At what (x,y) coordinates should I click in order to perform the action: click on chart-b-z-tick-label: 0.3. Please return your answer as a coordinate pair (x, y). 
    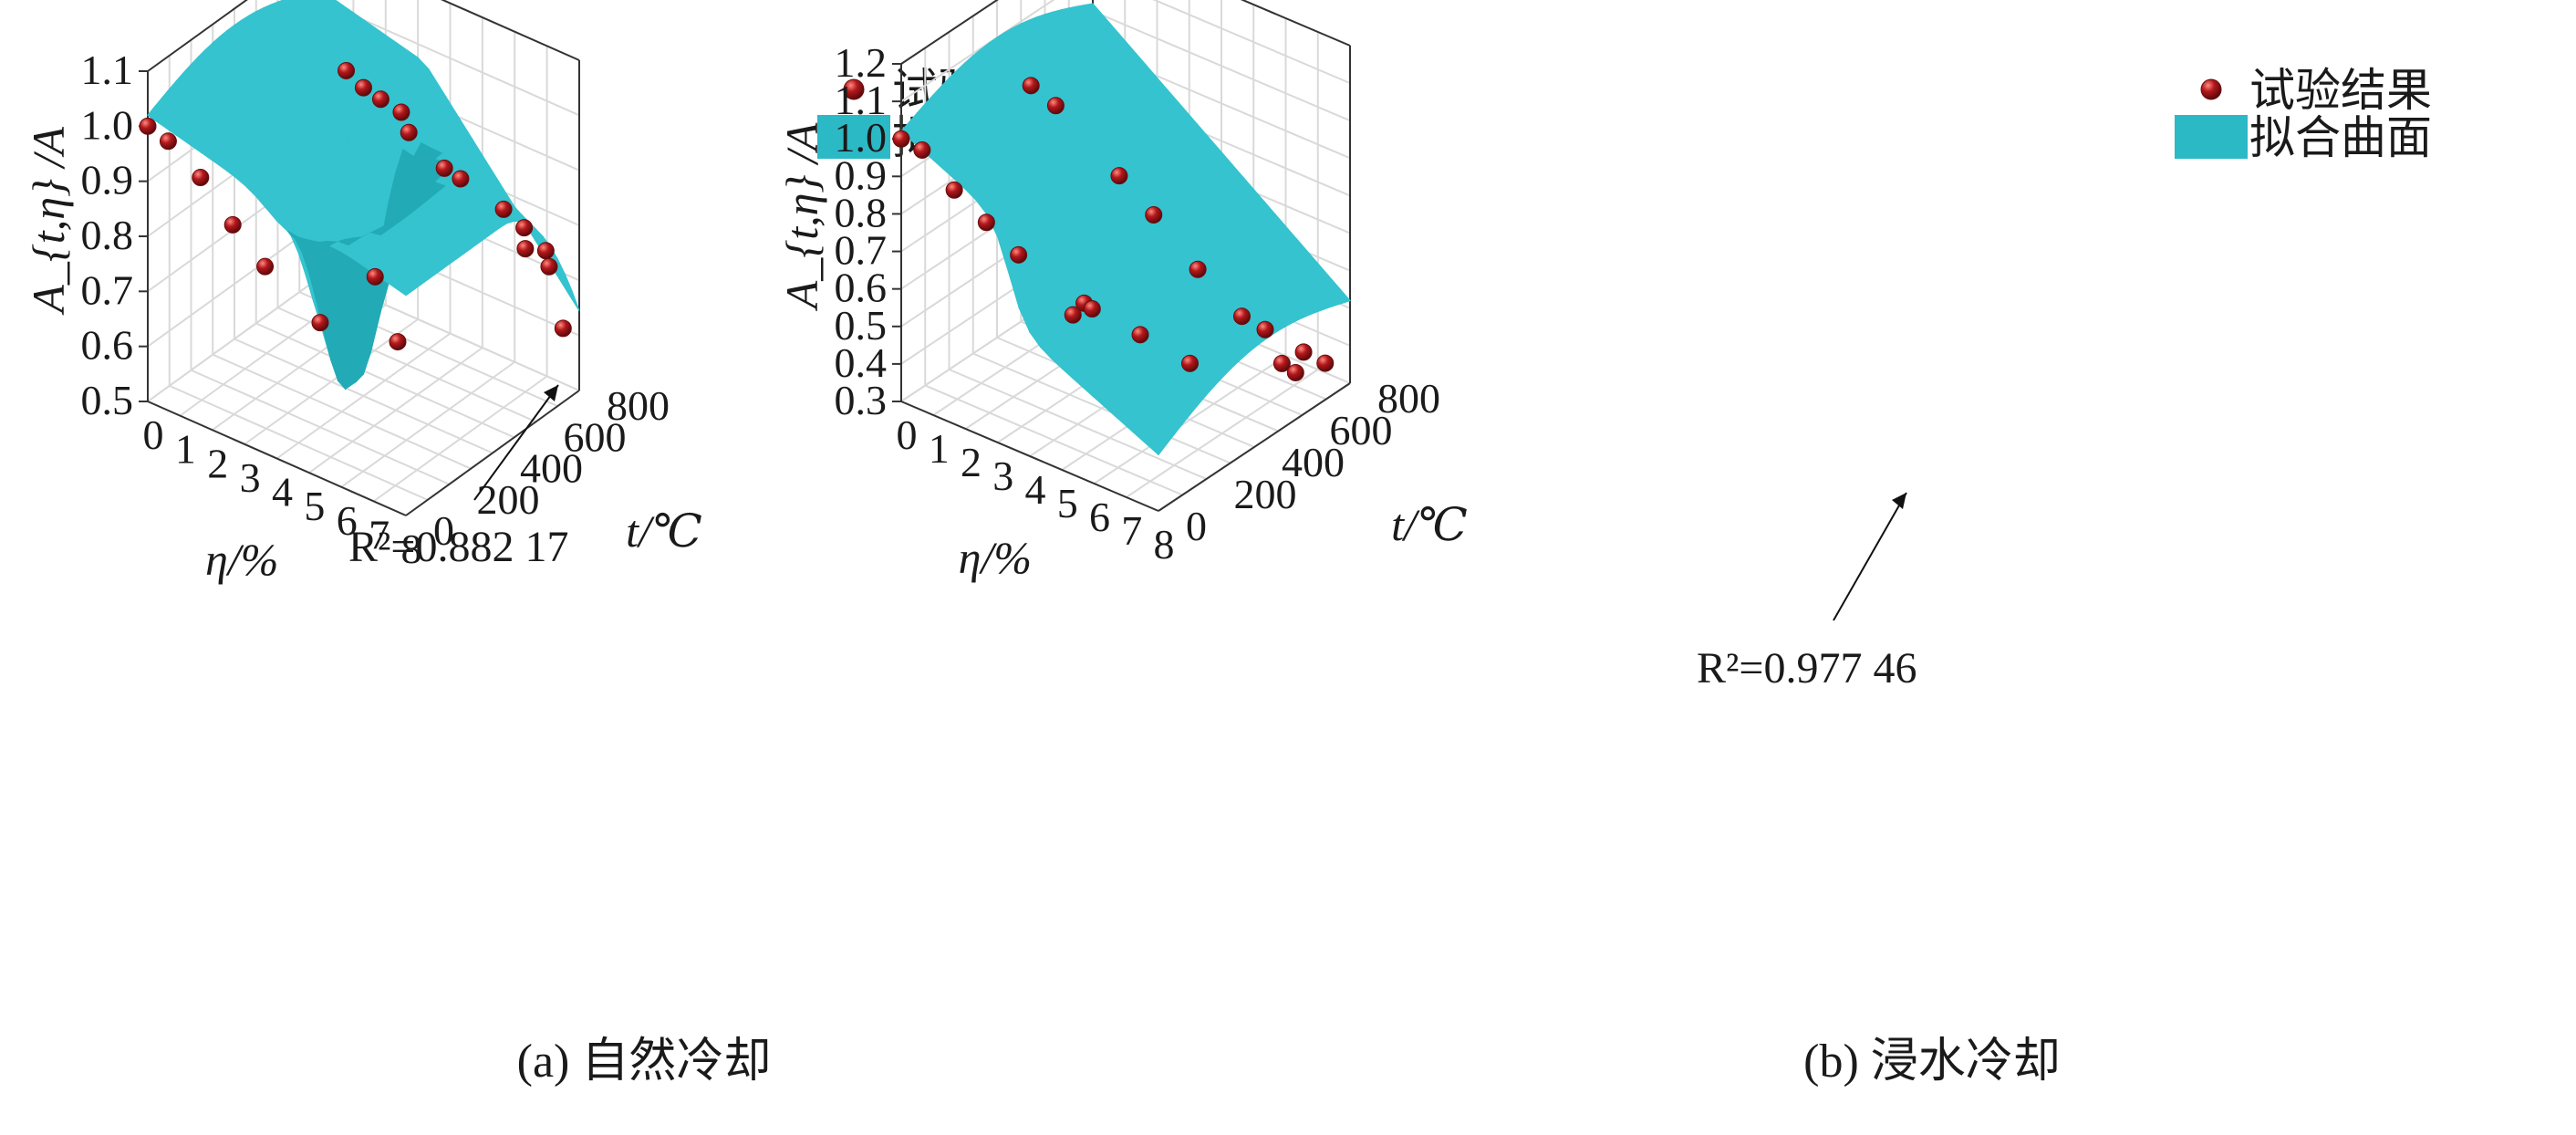
    Looking at the image, I should click on (861, 400).